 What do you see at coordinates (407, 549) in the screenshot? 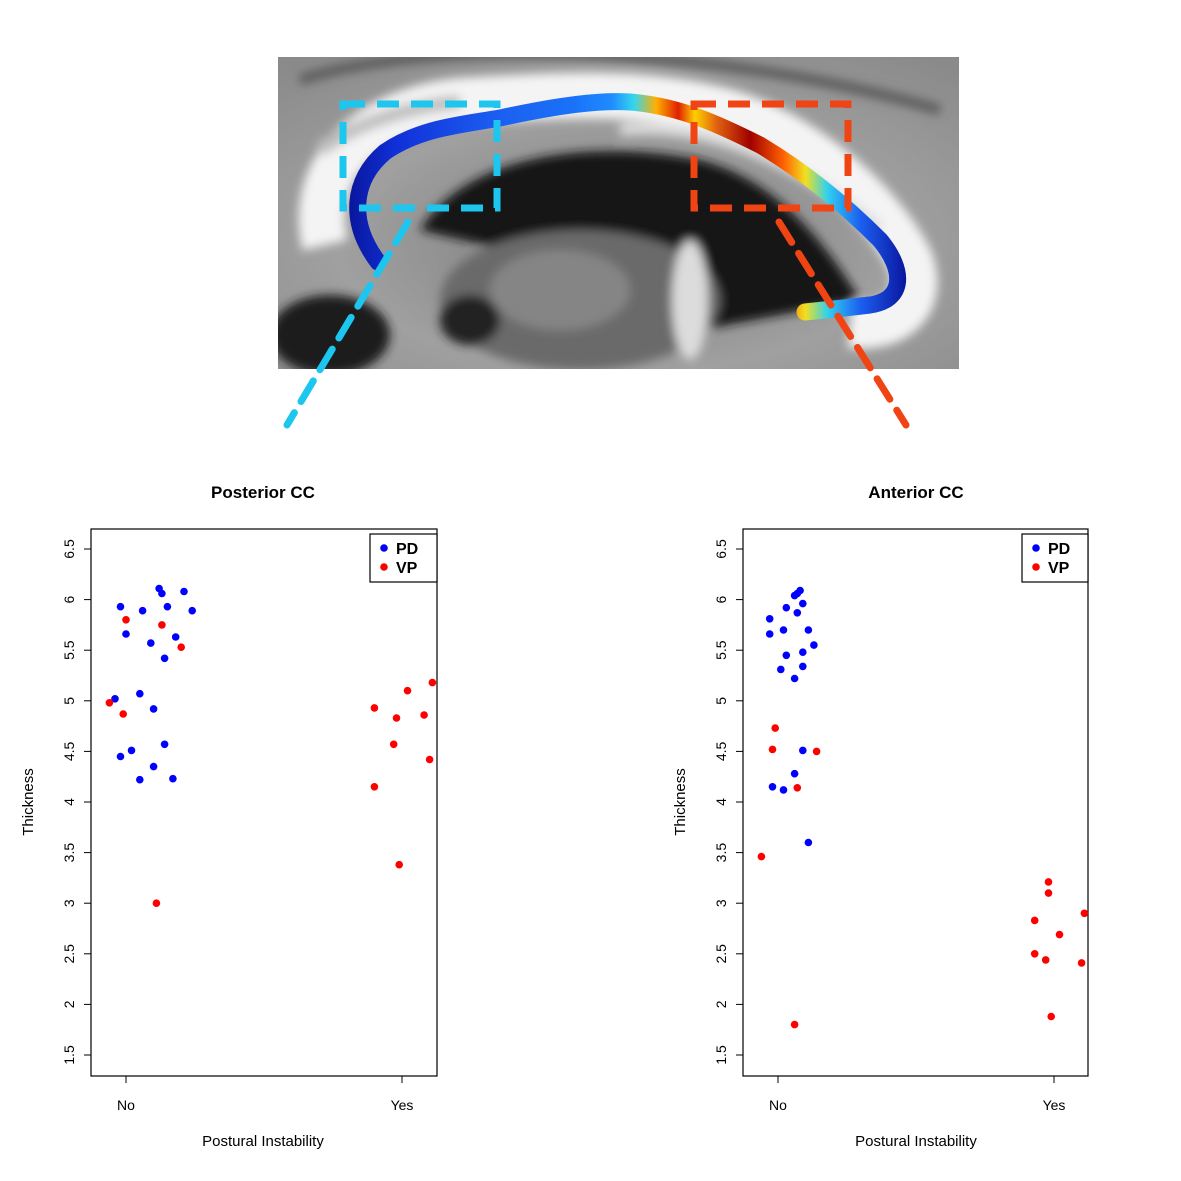
I see `legend-pd-label: PD` at bounding box center [407, 549].